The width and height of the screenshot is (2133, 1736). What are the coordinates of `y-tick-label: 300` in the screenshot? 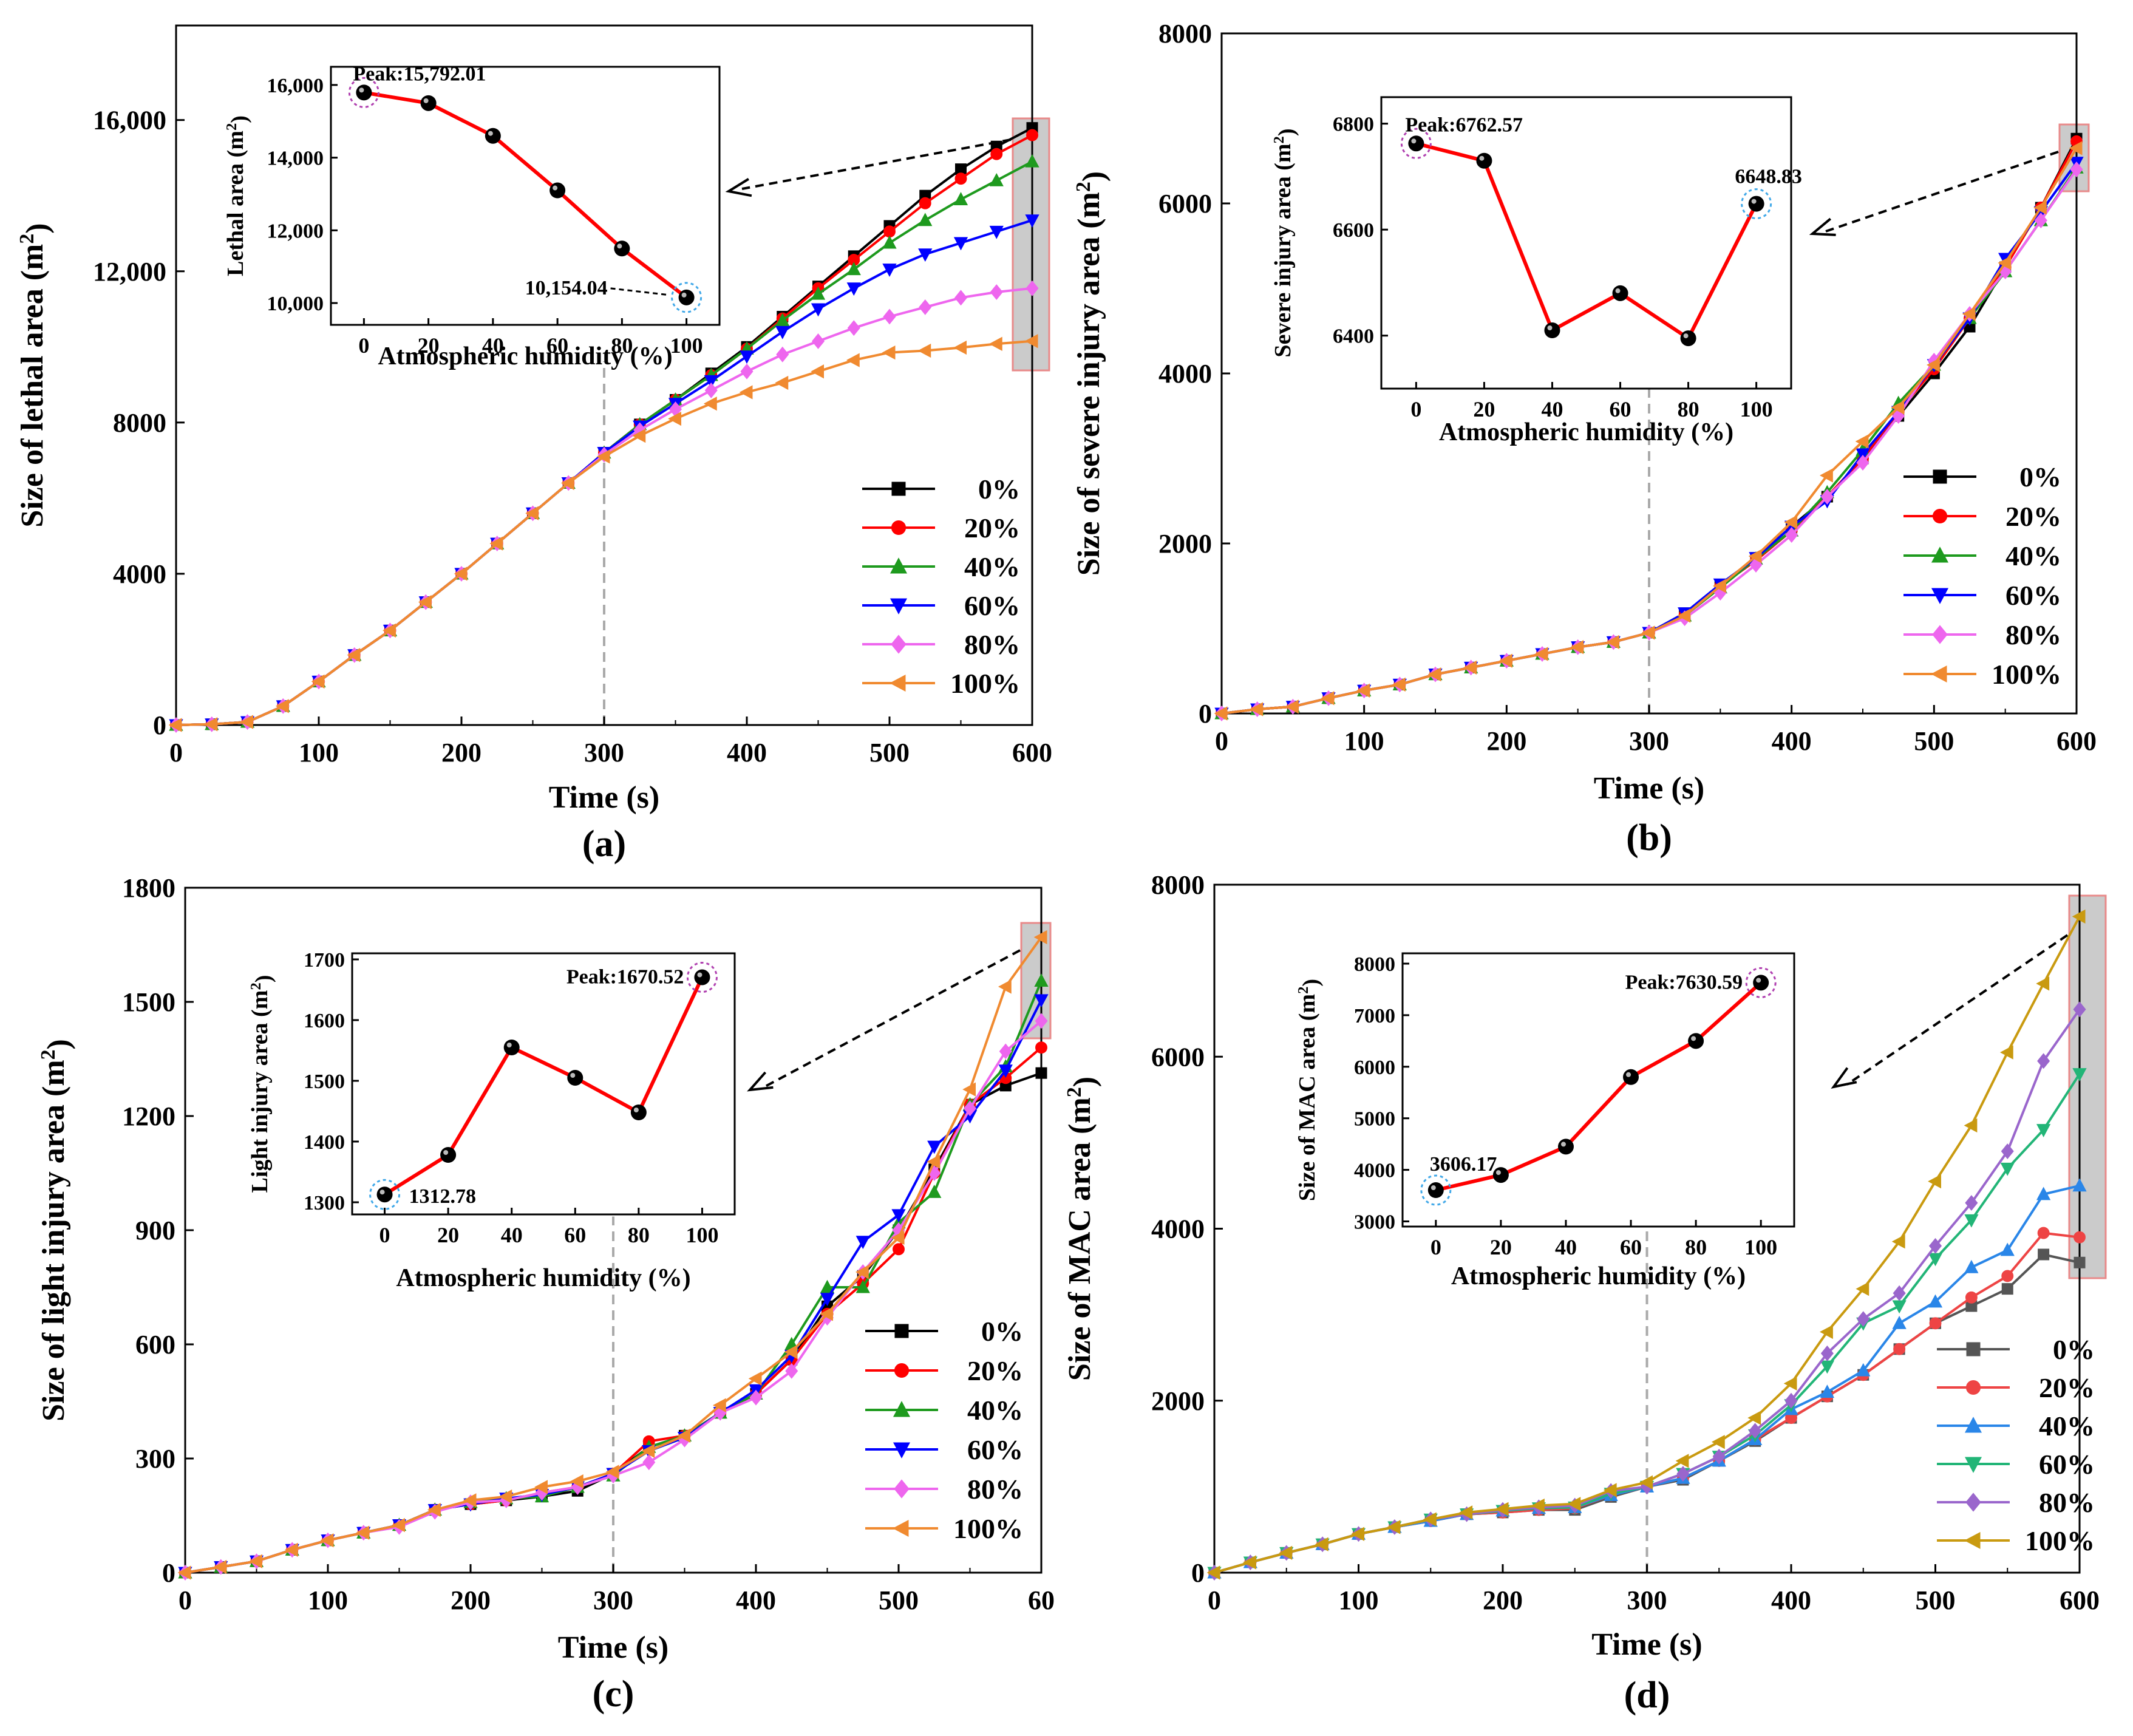 It's located at (155, 1459).